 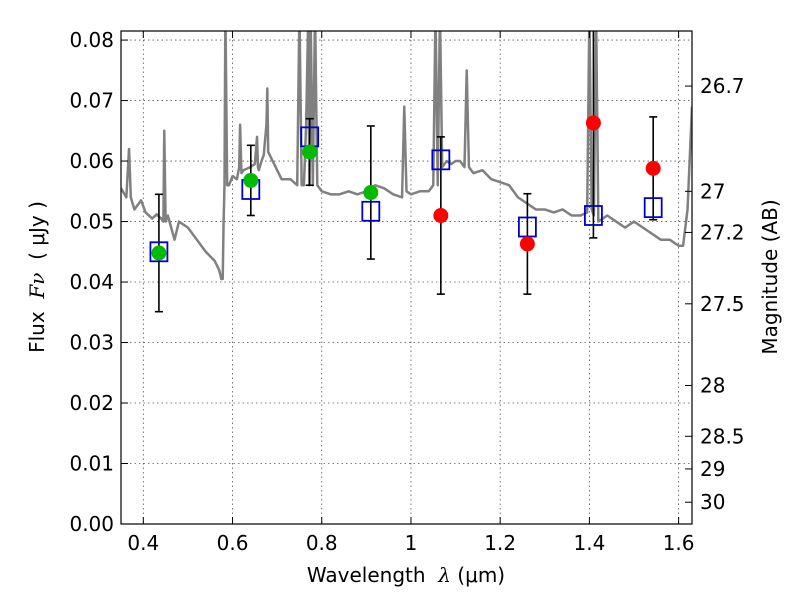 What do you see at coordinates (722, 436) in the screenshot?
I see `magnitude-tick-label: 28.5` at bounding box center [722, 436].